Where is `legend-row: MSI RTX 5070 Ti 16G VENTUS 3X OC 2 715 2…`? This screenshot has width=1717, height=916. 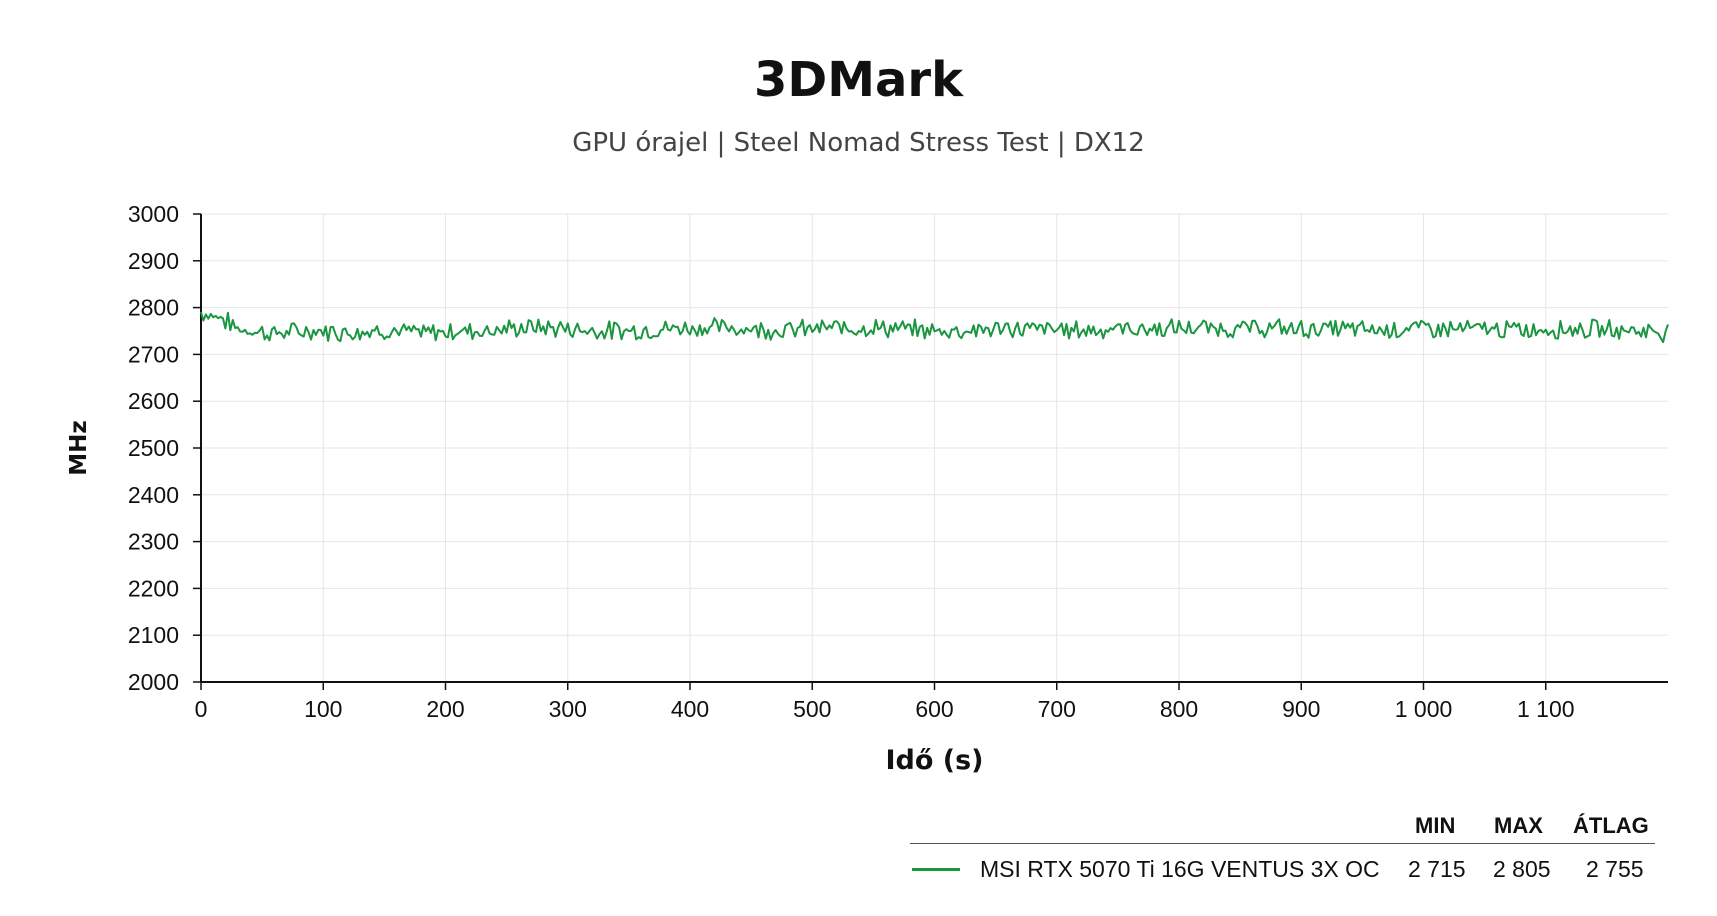
legend-row: MSI RTX 5070 Ti 16G VENTUS 3X OC 2 715 2… is located at coordinates (1282, 868).